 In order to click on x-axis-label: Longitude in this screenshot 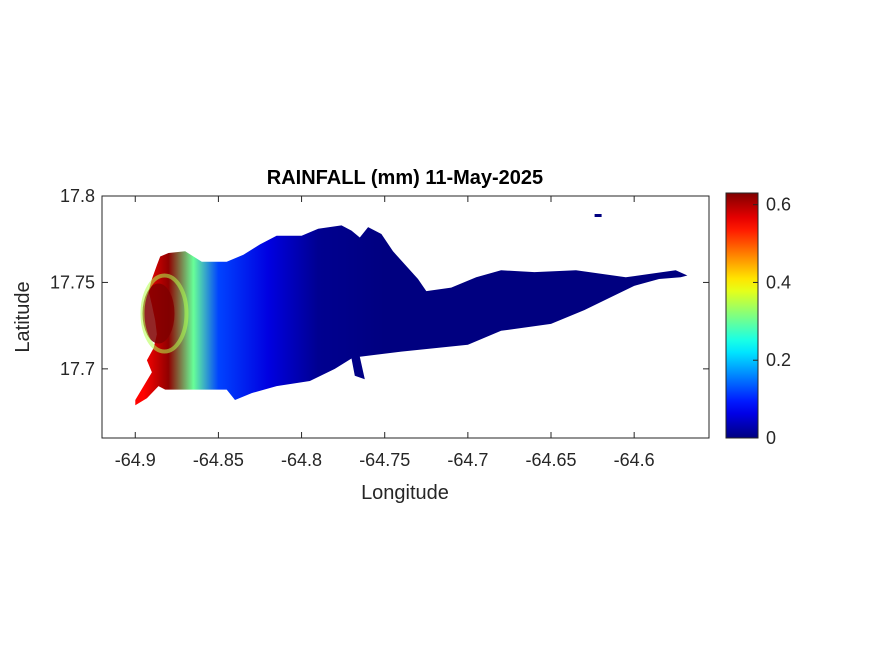, I will do `click(405, 493)`.